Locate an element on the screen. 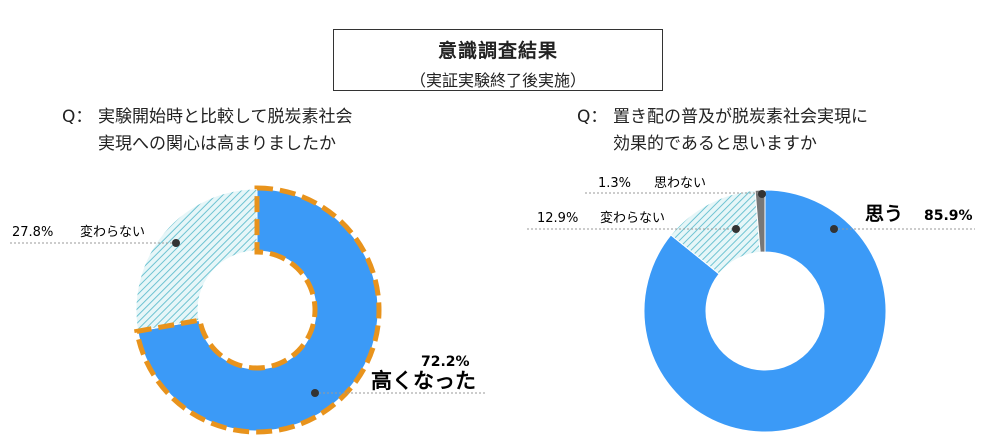 The height and width of the screenshot is (444, 1000). question-2-mark: Q： is located at coordinates (592, 117).